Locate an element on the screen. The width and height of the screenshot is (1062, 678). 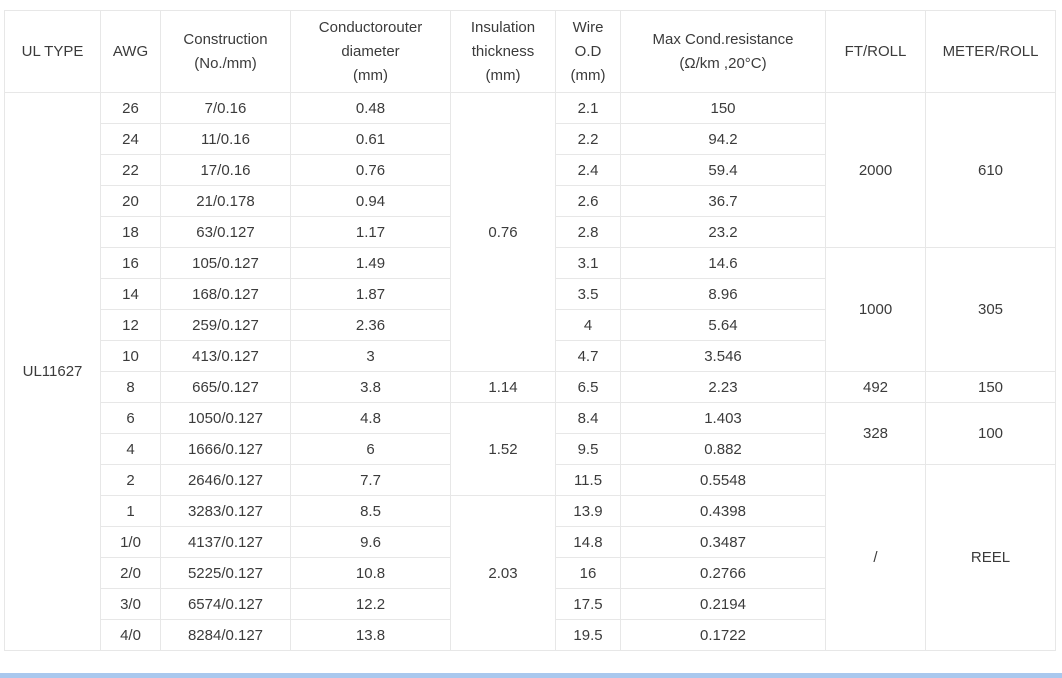
table-row: 1/0 4137/0.127 9.6 14.8 0.3487 is located at coordinates (530, 542).